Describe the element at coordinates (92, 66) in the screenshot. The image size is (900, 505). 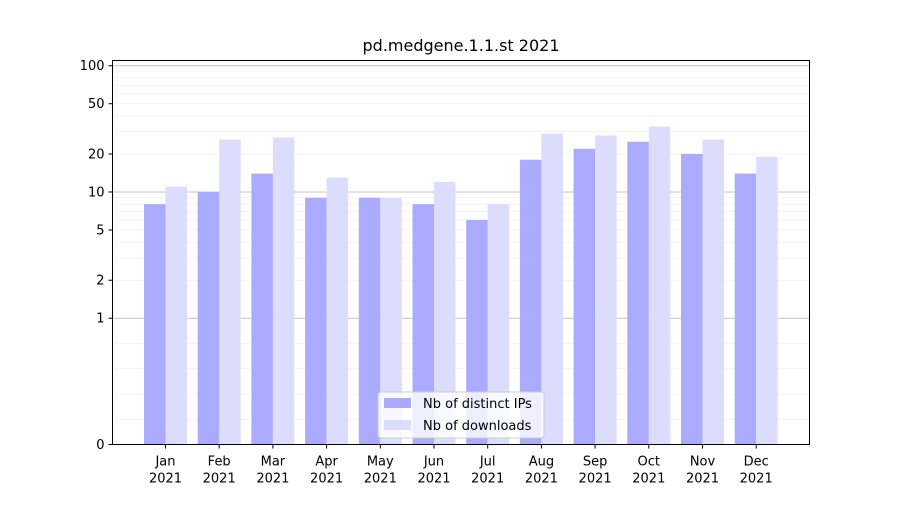
I see `y-tick-label: 100` at that location.